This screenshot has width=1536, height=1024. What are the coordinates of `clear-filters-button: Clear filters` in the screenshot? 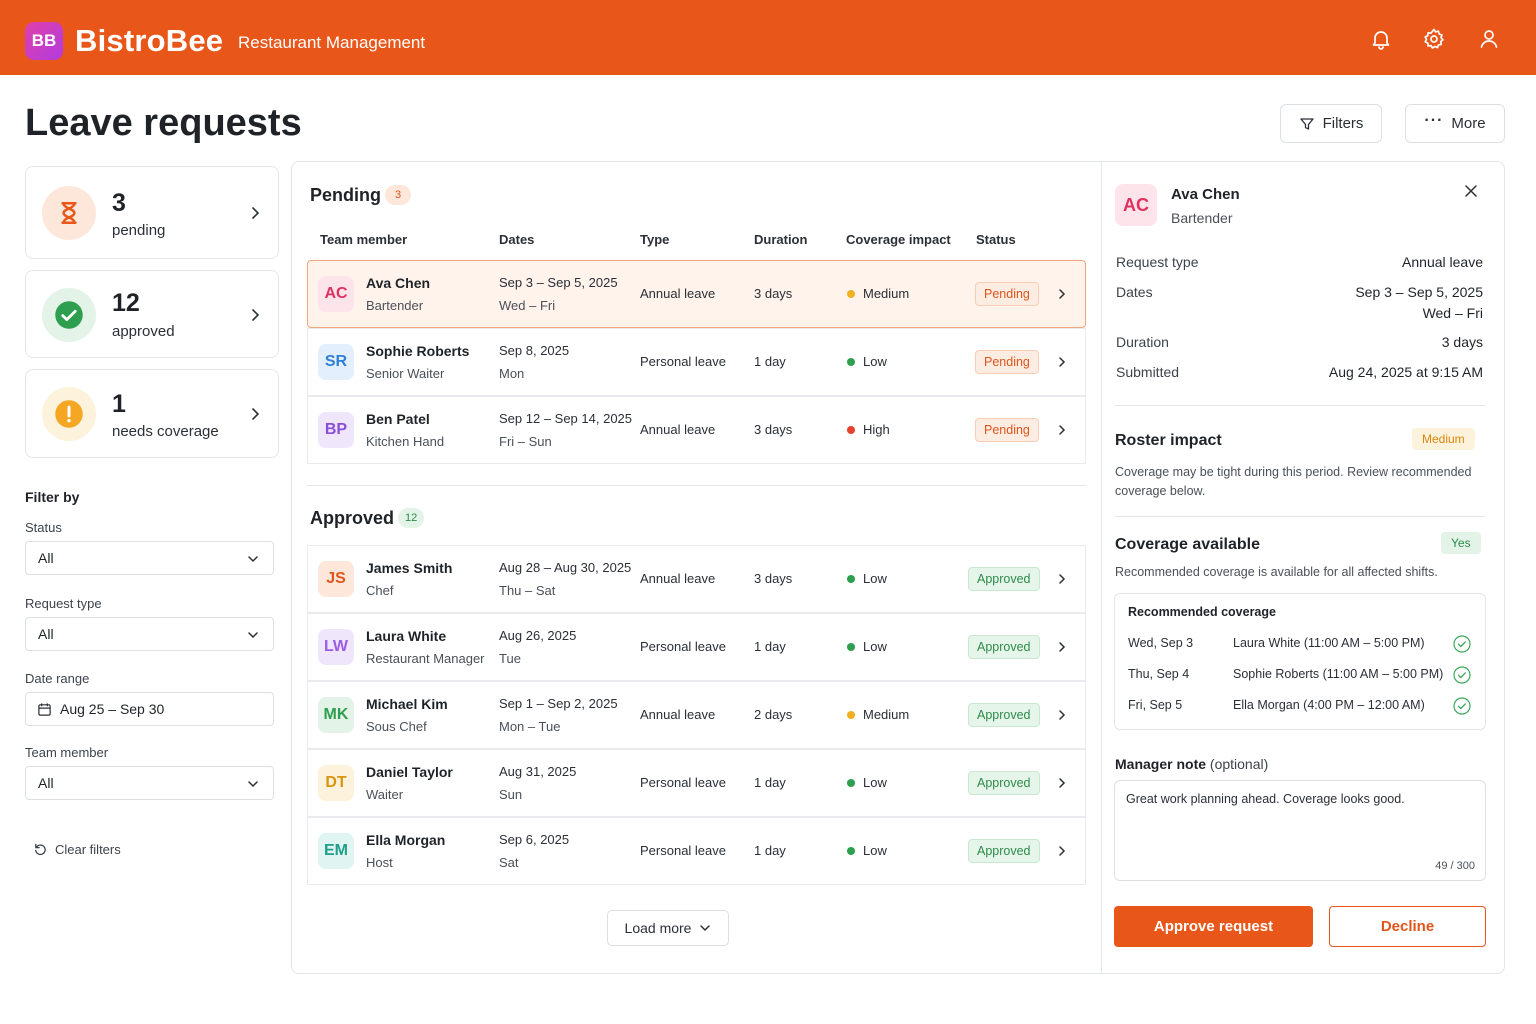 It's located at (77, 849).